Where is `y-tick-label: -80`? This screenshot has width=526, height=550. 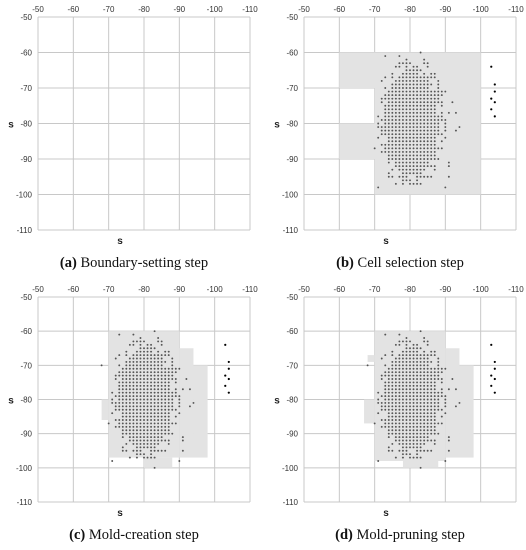 y-tick-label: -80 is located at coordinates (26, 124).